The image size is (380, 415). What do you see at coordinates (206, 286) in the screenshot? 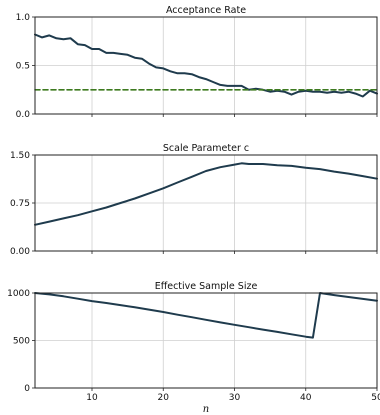
I see `chart-title: Effective Sample Size` at bounding box center [206, 286].